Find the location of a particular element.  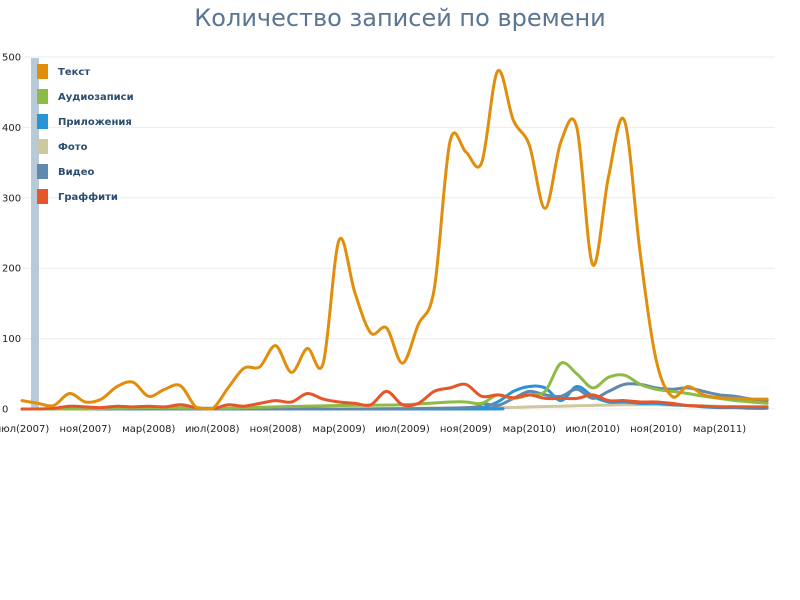

legend-sidebar-bar is located at coordinates (35, 233).